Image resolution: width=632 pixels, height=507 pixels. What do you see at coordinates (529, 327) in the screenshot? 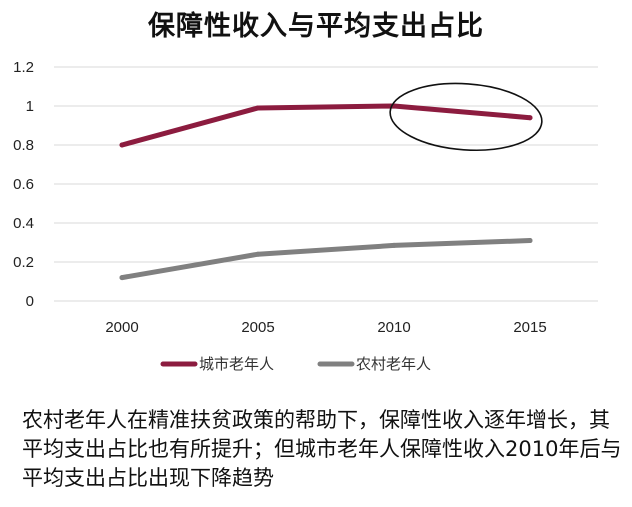
I see `x-tick-label: 2015` at bounding box center [529, 327].